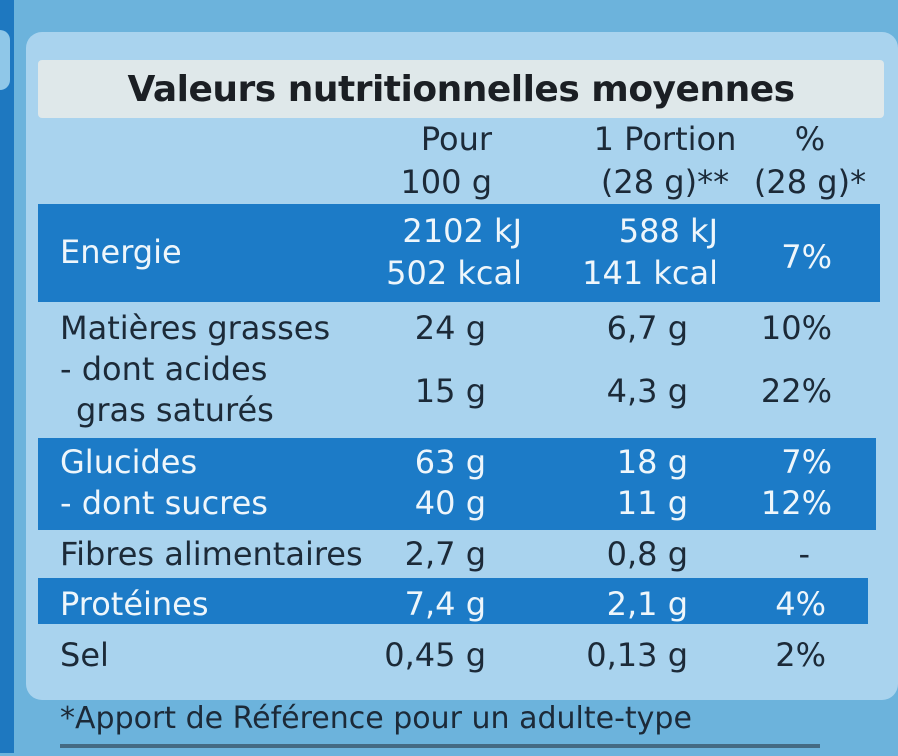 This screenshot has height=756, width=898. I want to click on proteines-per100: 7,4 g, so click(445, 604).